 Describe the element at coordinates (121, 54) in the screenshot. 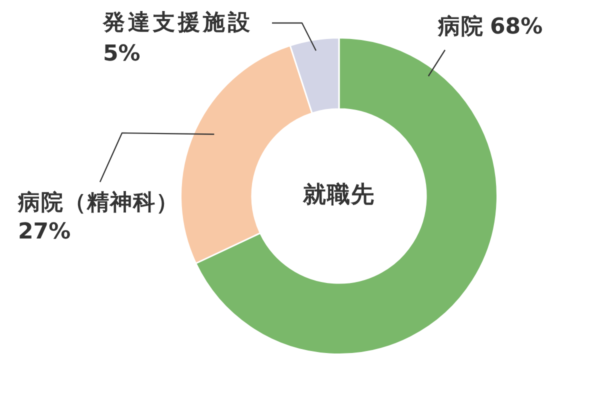

I see `data-label: 5%` at that location.